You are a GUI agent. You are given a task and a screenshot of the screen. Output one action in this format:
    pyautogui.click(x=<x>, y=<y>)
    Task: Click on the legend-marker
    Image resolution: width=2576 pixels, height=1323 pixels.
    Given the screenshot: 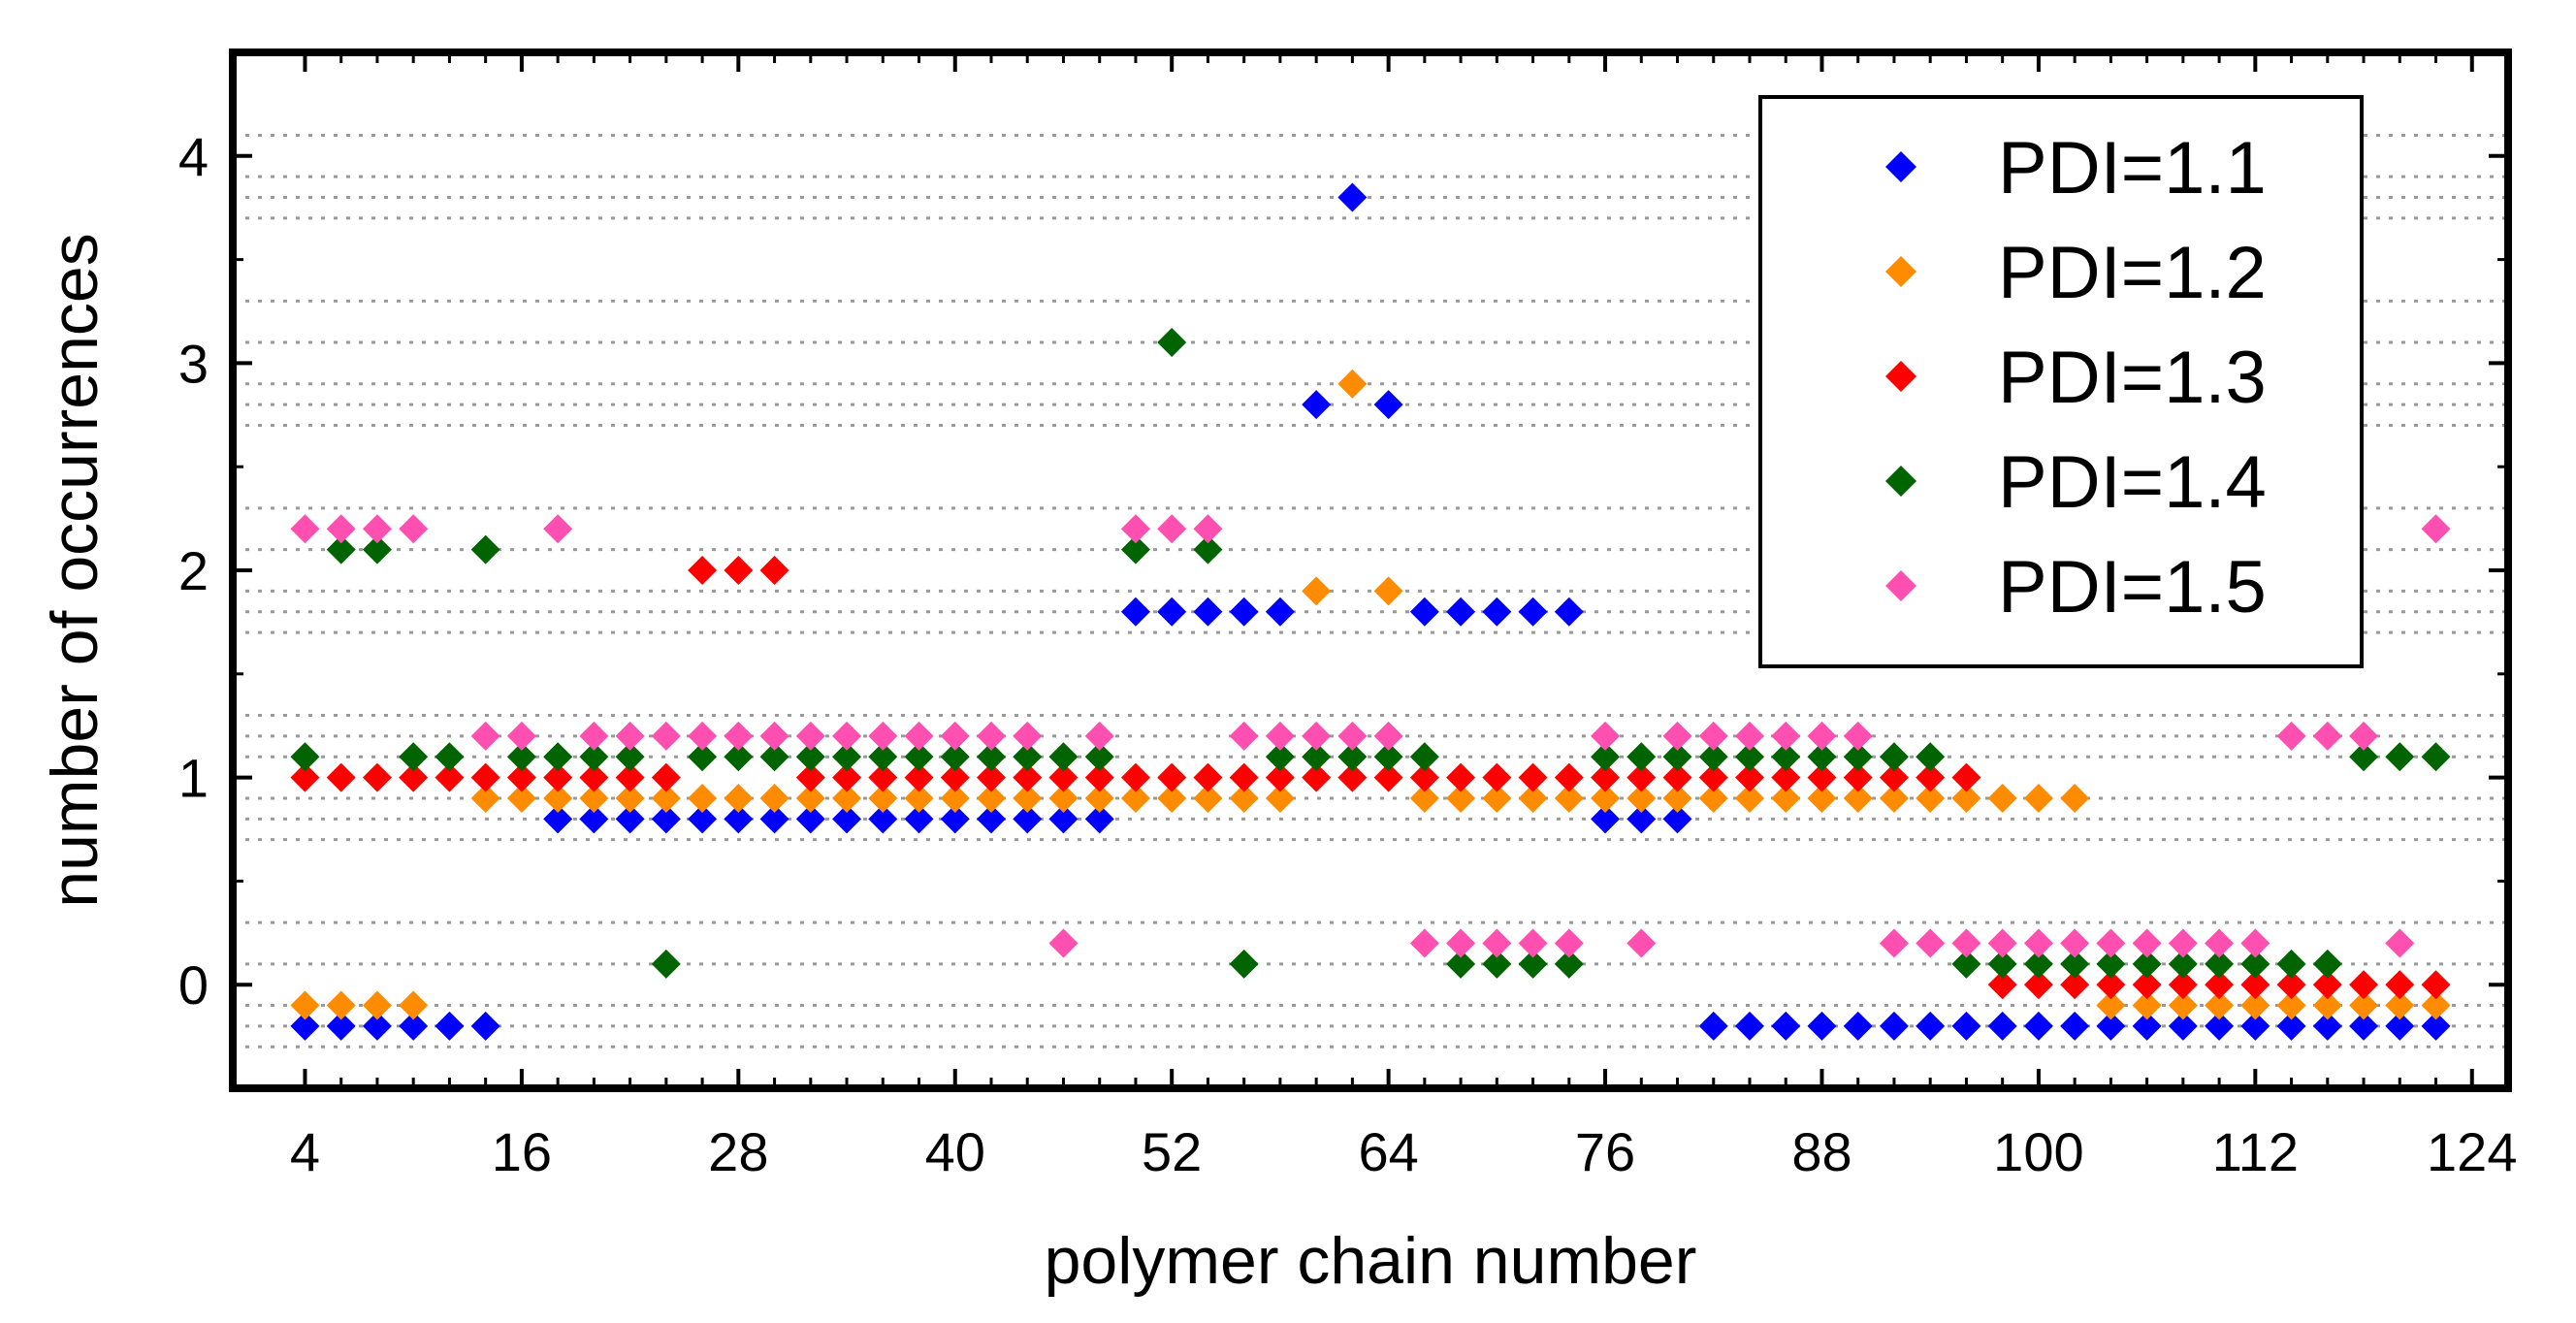 What is the action you would take?
    pyautogui.click(x=1900, y=166)
    